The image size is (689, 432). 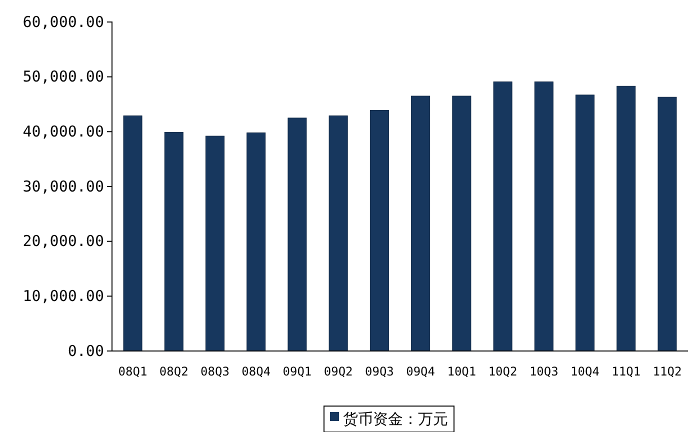 What do you see at coordinates (461, 371) in the screenshot?
I see `x-tick-label: 10Q1` at bounding box center [461, 371].